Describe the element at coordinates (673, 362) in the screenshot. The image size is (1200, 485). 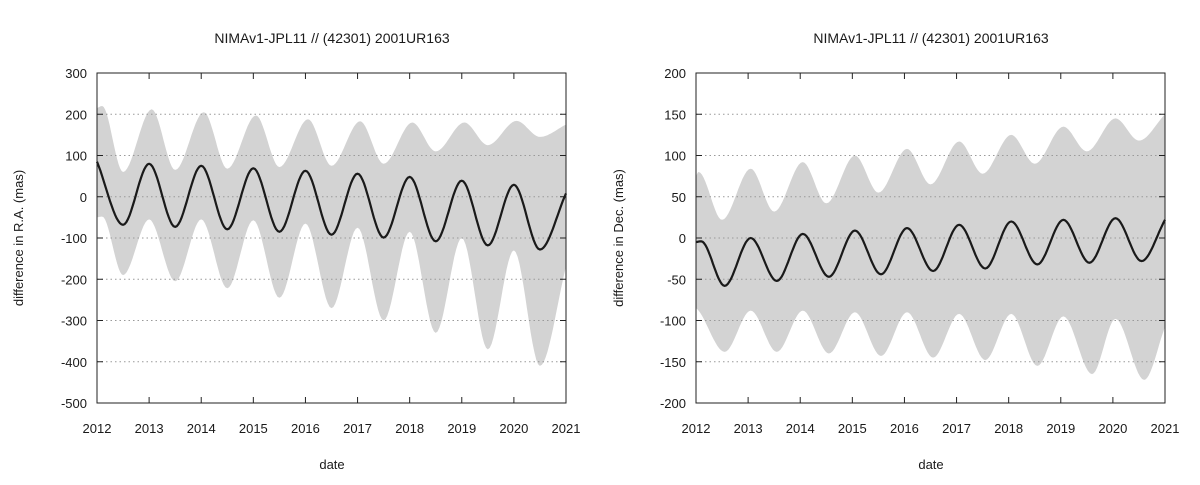
I see `dec-ytick-label: -150` at that location.